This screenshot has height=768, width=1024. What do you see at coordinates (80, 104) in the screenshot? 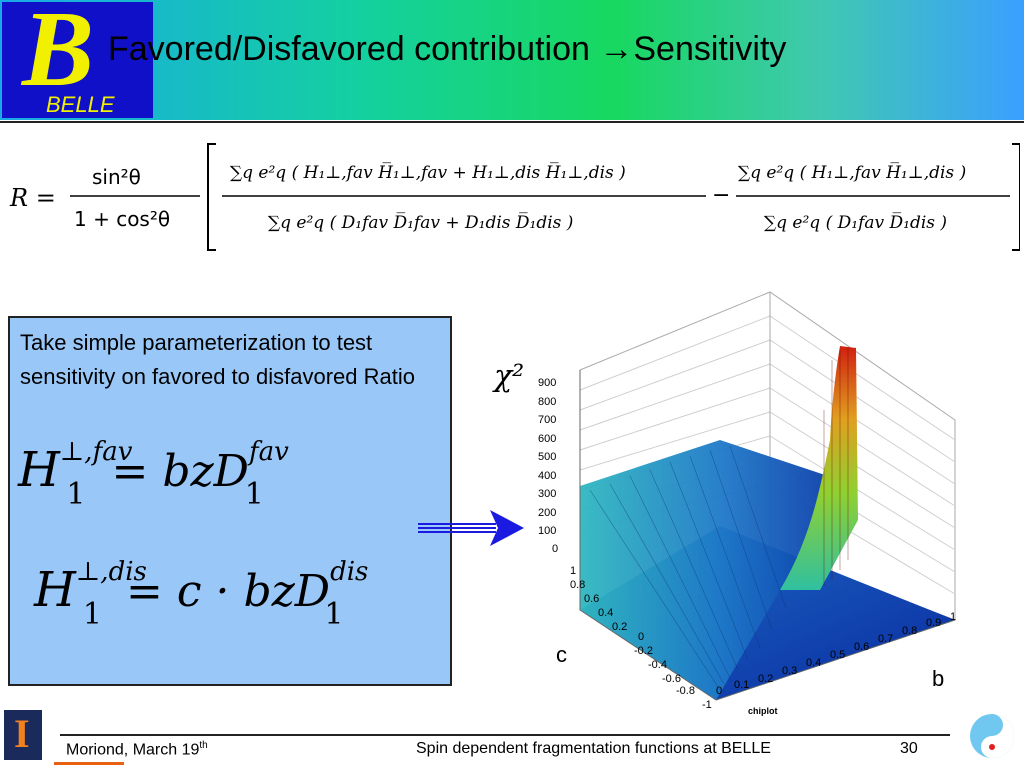
I see `logo-text: BELLE` at bounding box center [80, 104].